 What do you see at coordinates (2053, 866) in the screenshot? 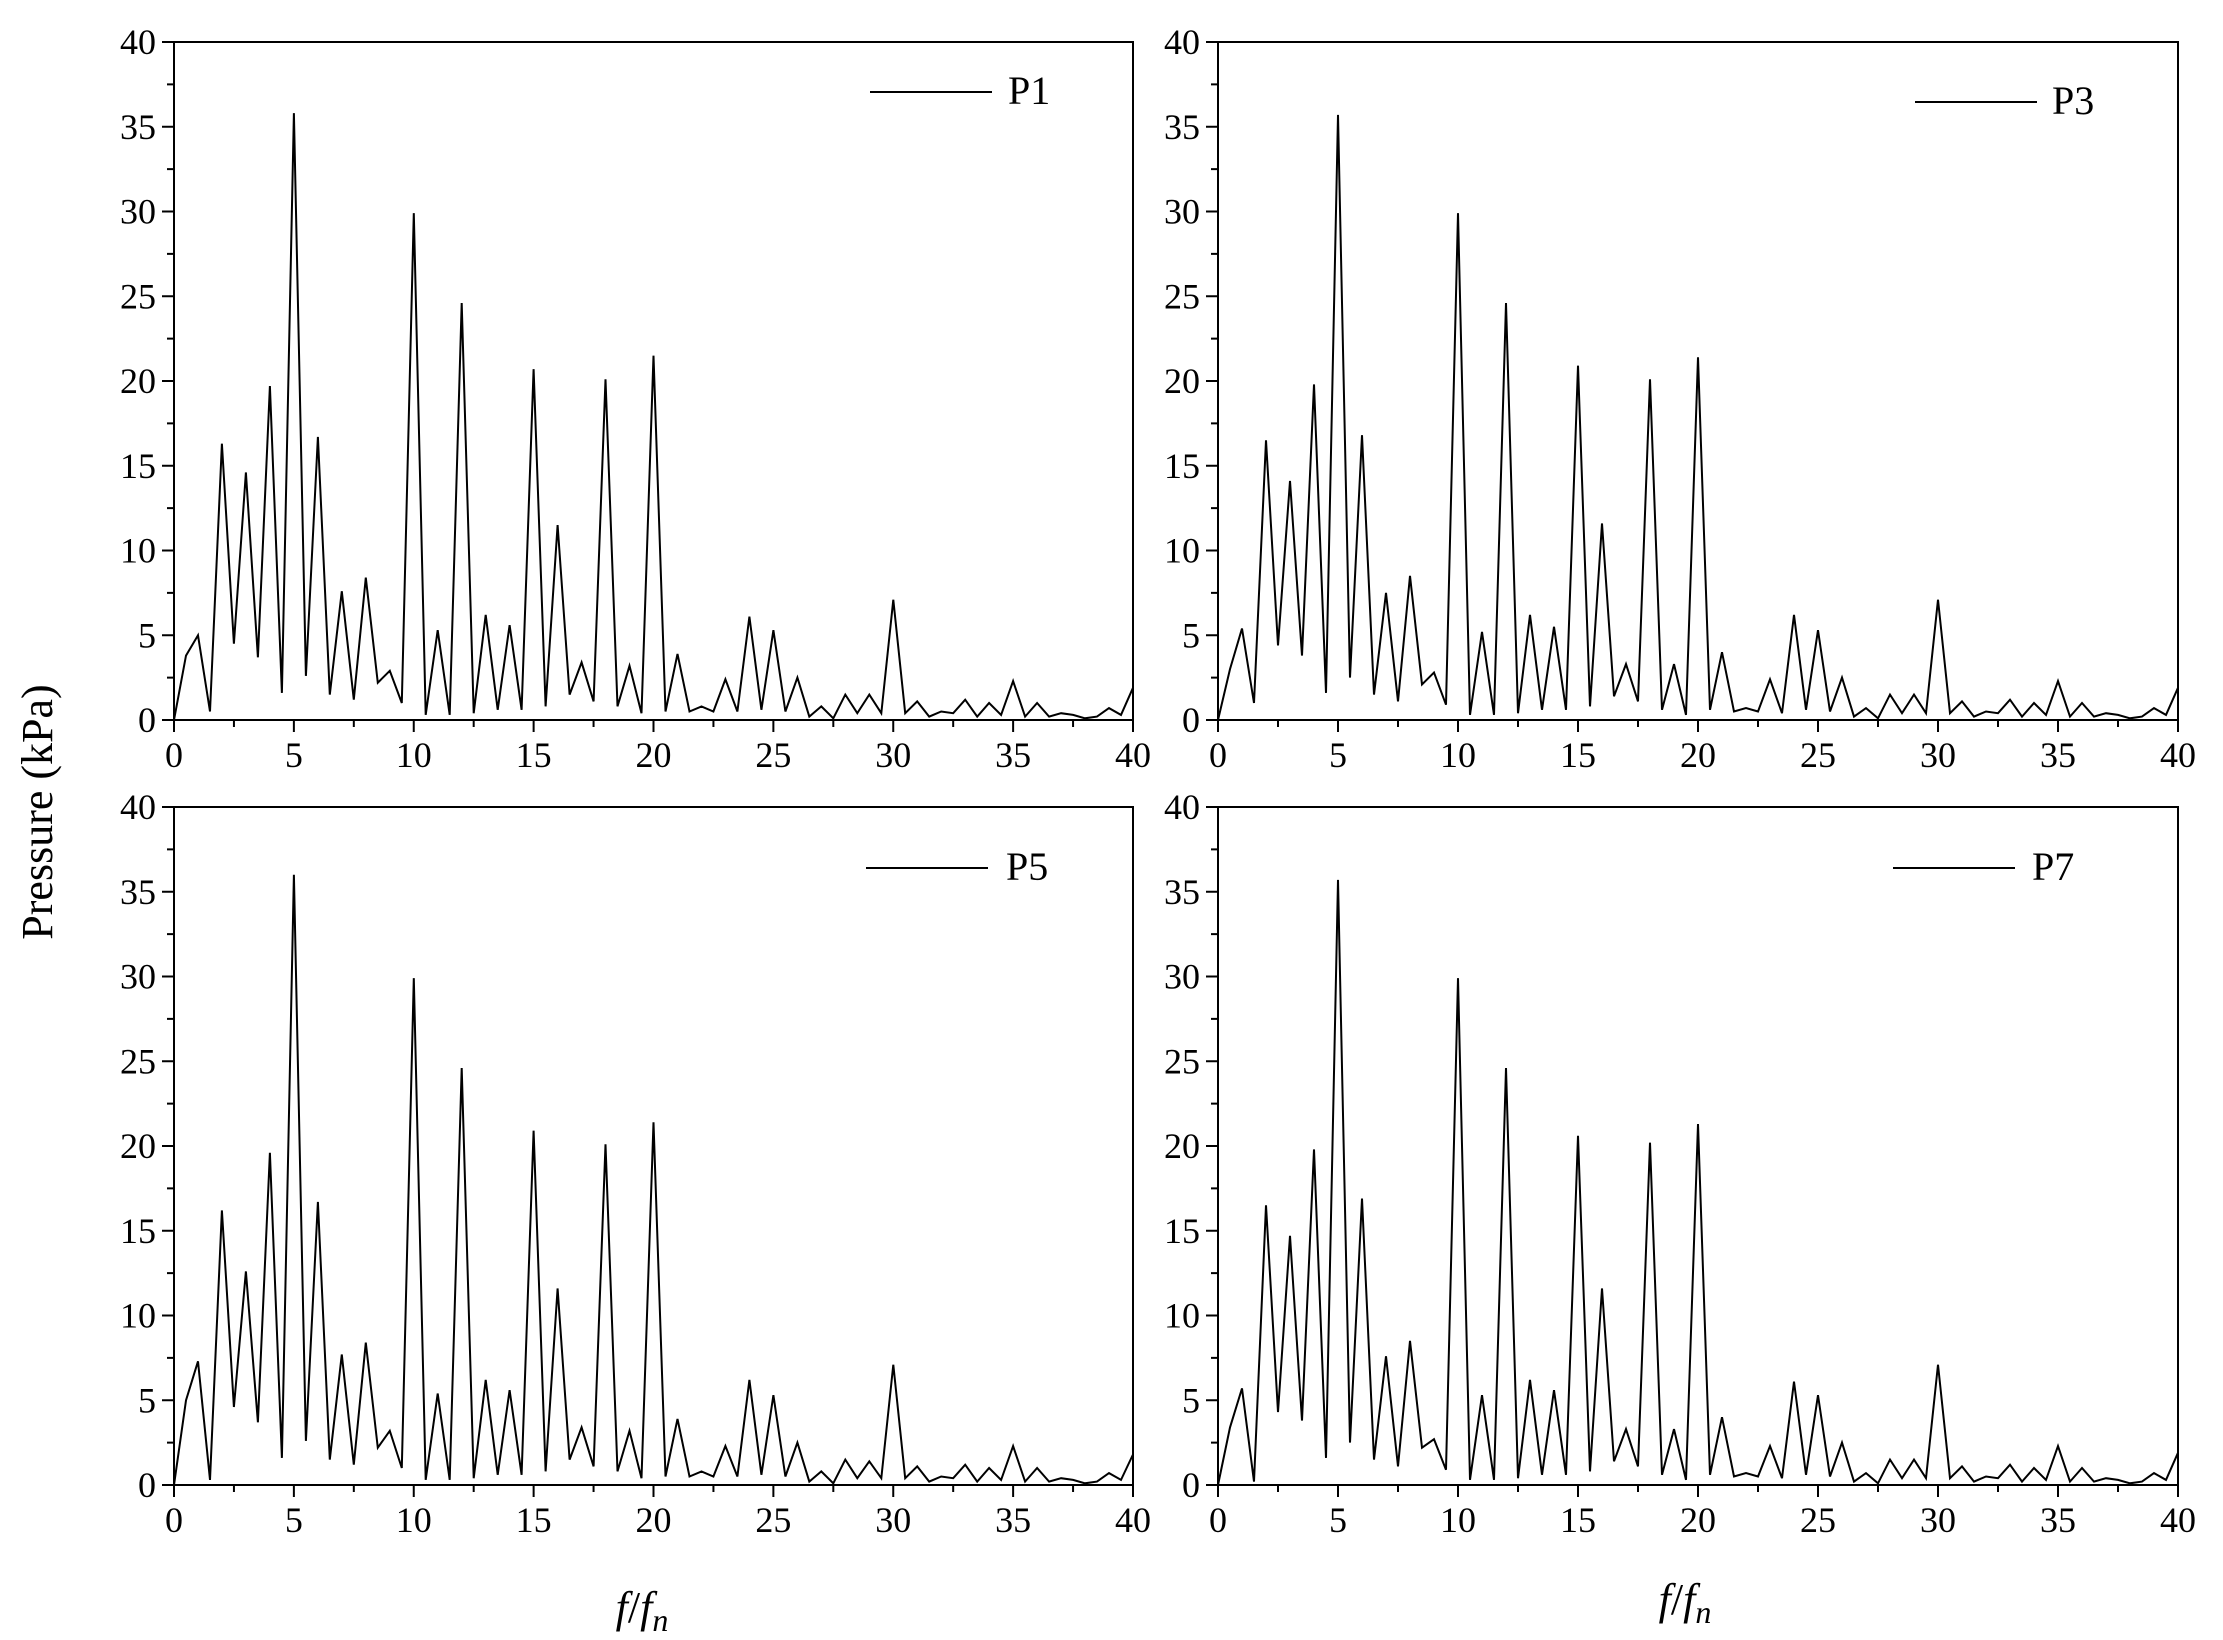
I see `legend-label: P7` at bounding box center [2053, 866].